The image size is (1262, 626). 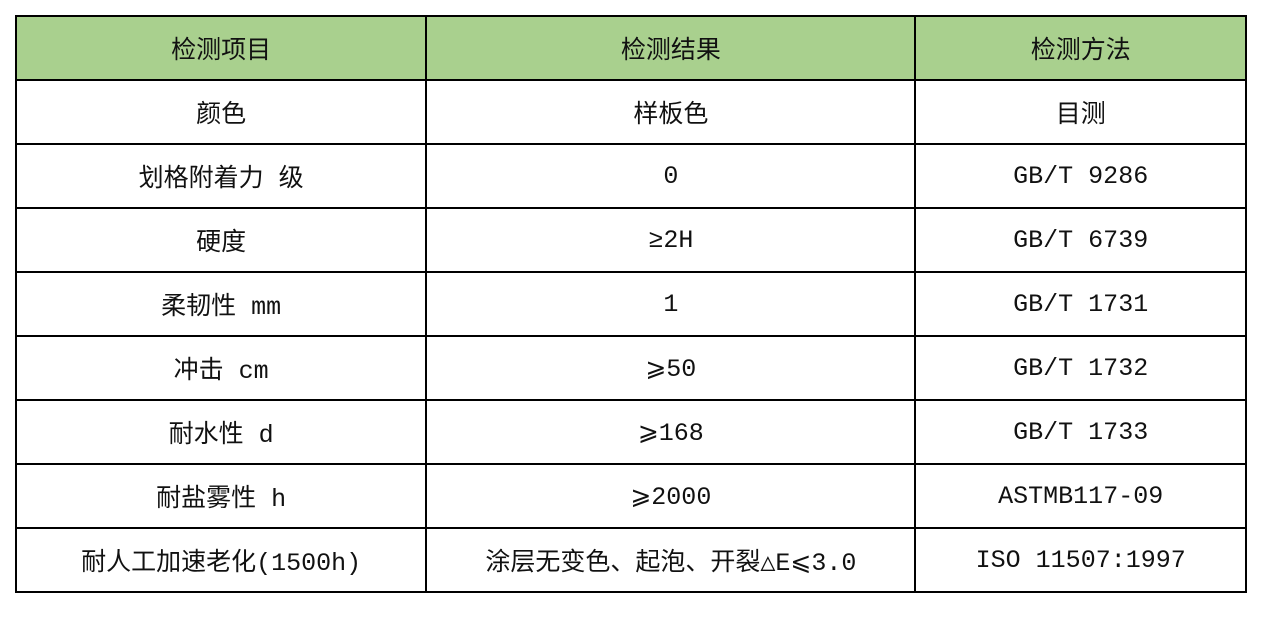 What do you see at coordinates (1080, 496) in the screenshot?
I see `cell-method: ASTMB117-09` at bounding box center [1080, 496].